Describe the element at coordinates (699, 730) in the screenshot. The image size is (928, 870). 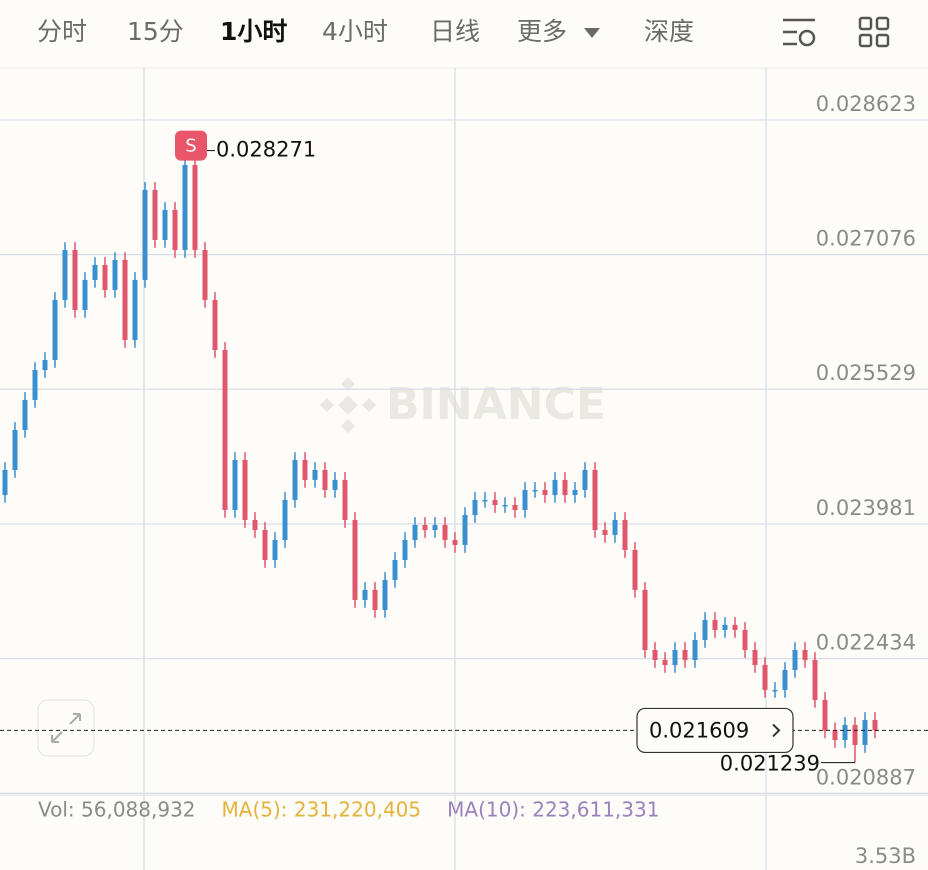
I see `last-price-text: 0.021609` at that location.